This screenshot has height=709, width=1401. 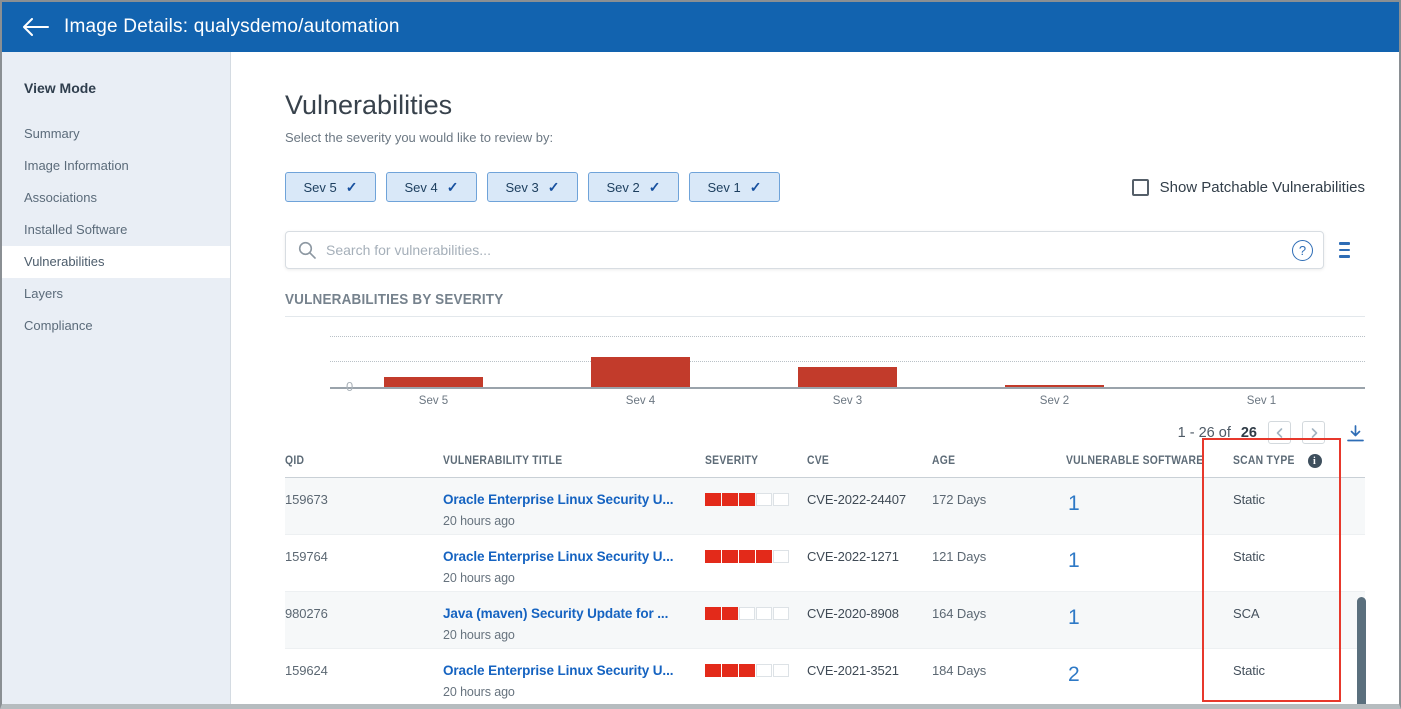 What do you see at coordinates (532, 187) in the screenshot?
I see `severity-filter-sev-3: Sev 3 ✓` at bounding box center [532, 187].